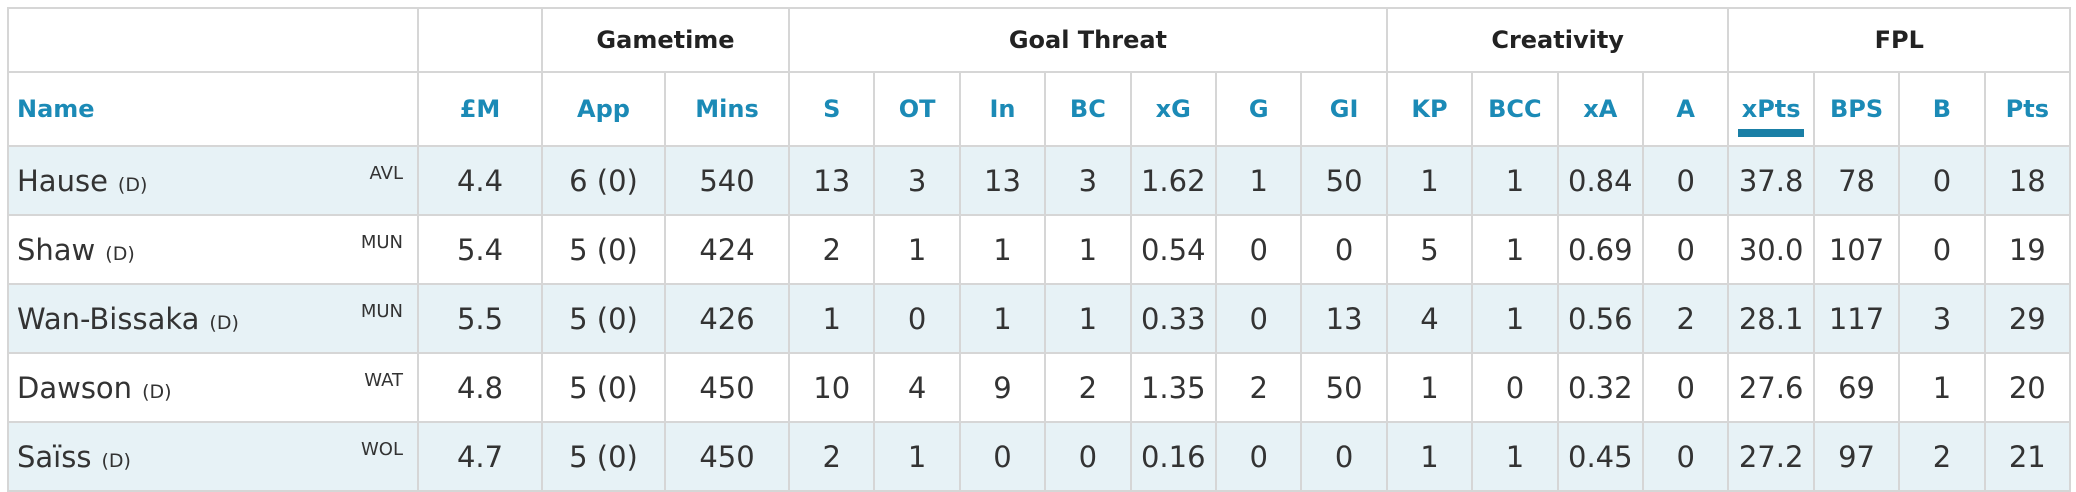 The width and height of the screenshot is (2076, 492). Describe the element at coordinates (1899, 40) in the screenshot. I see `group-header: FPL` at that location.